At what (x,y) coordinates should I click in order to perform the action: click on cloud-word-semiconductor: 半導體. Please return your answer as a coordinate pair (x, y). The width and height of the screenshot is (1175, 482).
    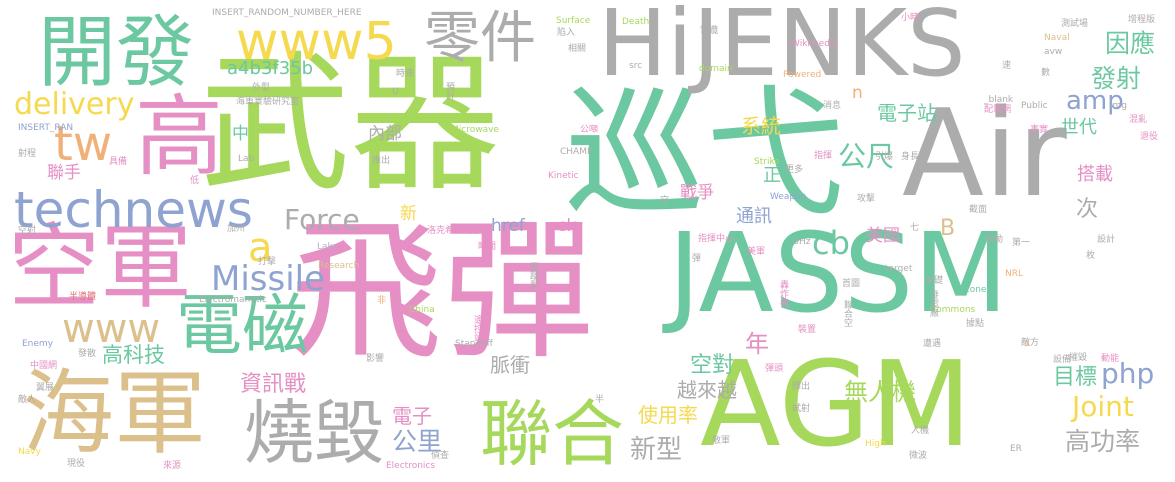
    Looking at the image, I should click on (83, 297).